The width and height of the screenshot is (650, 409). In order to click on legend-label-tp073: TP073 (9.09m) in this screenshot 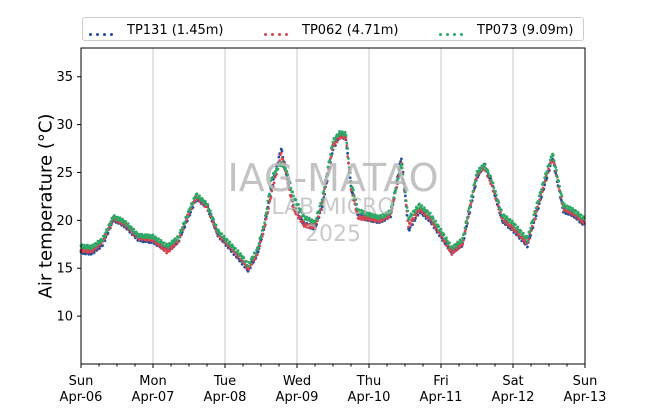, I will do `click(525, 30)`.